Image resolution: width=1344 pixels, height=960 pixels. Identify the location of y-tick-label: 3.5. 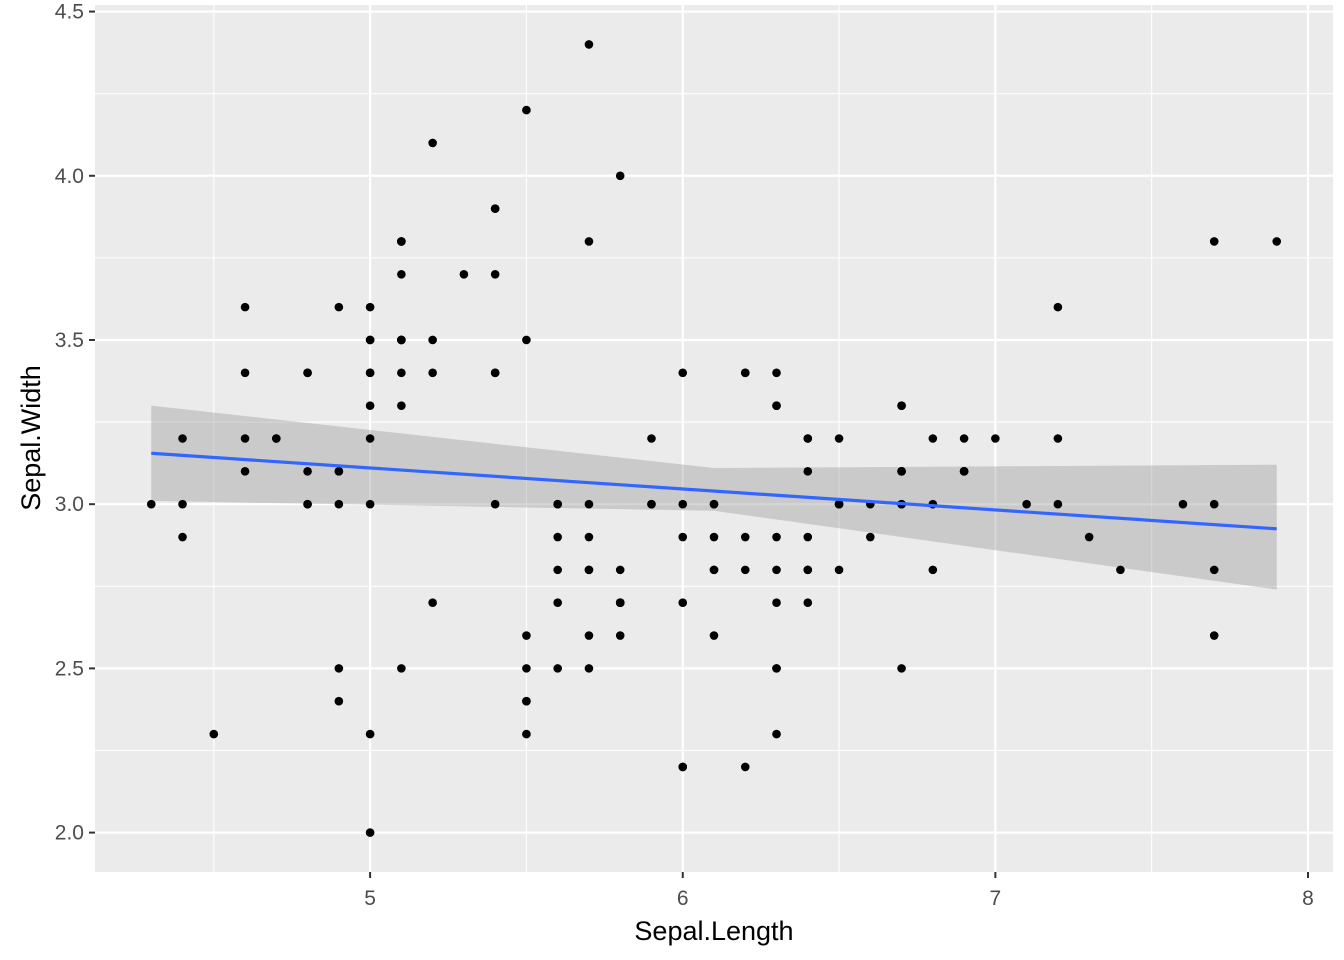
(69, 340).